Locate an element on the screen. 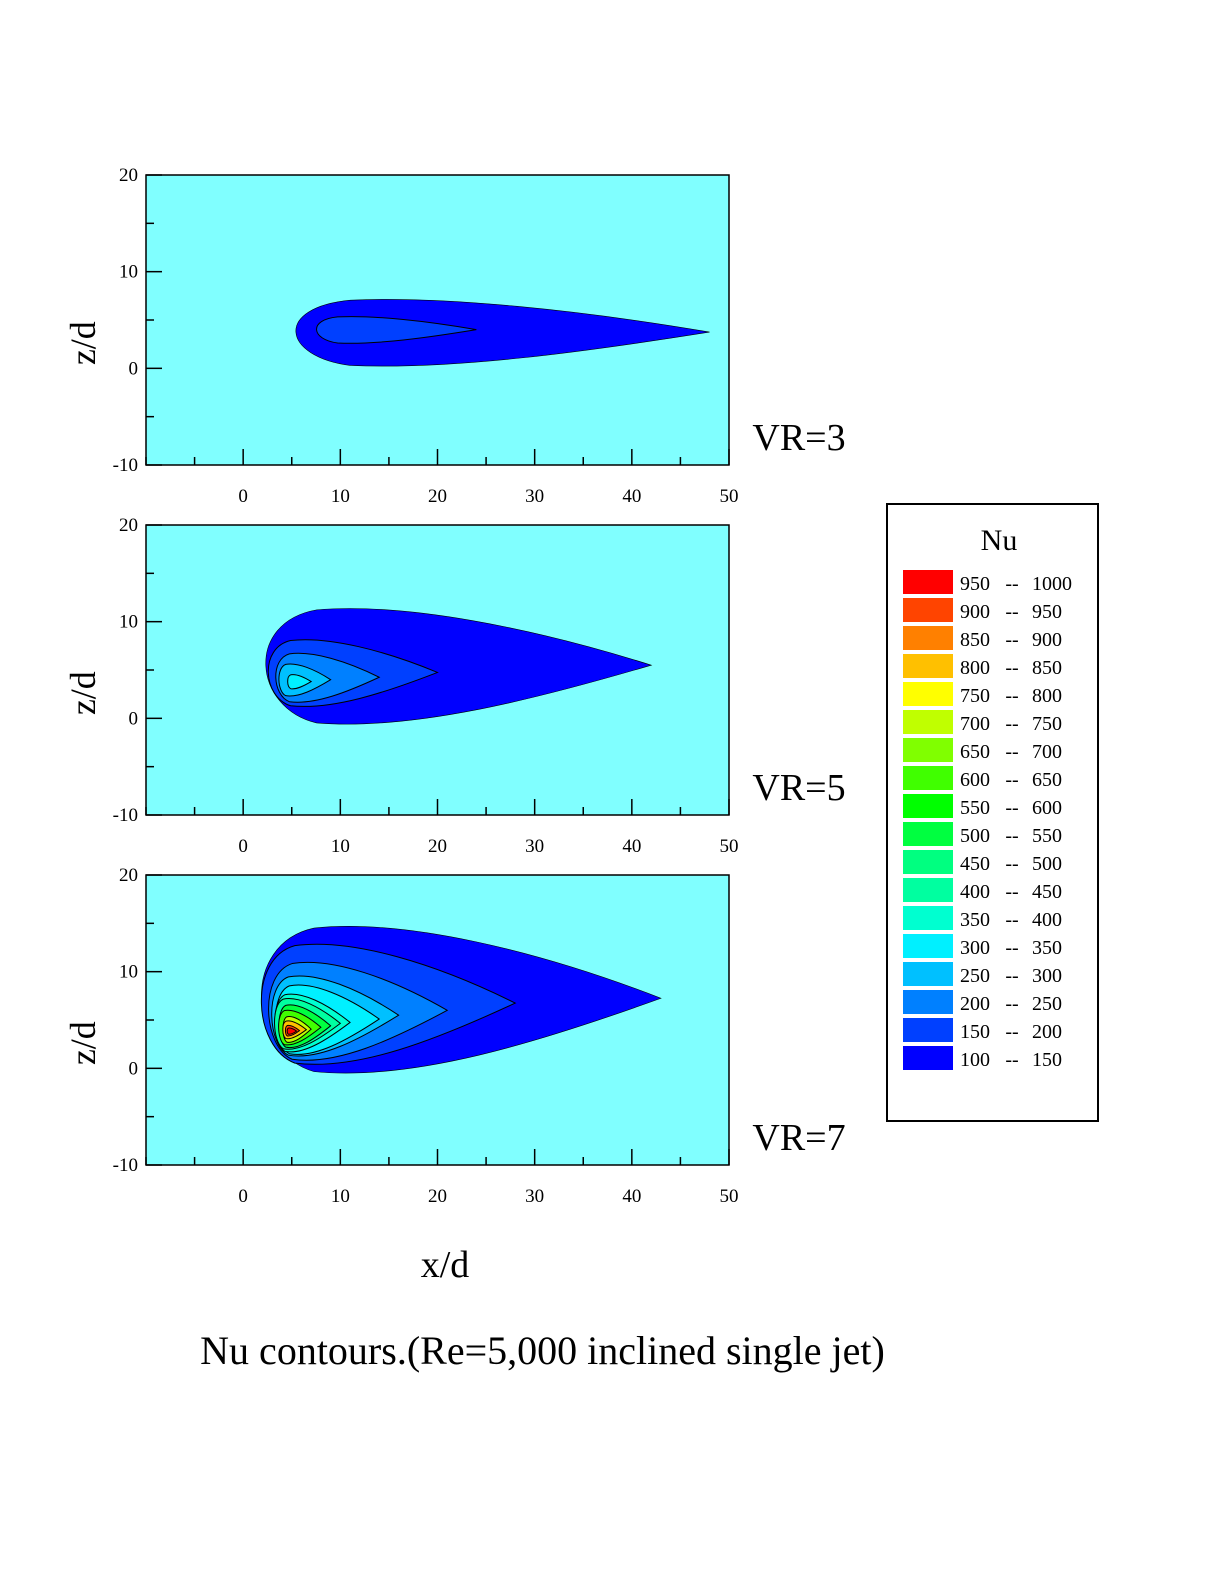 The height and width of the screenshot is (1588, 1205). legend-range-high: 1000 is located at coordinates (1052, 584).